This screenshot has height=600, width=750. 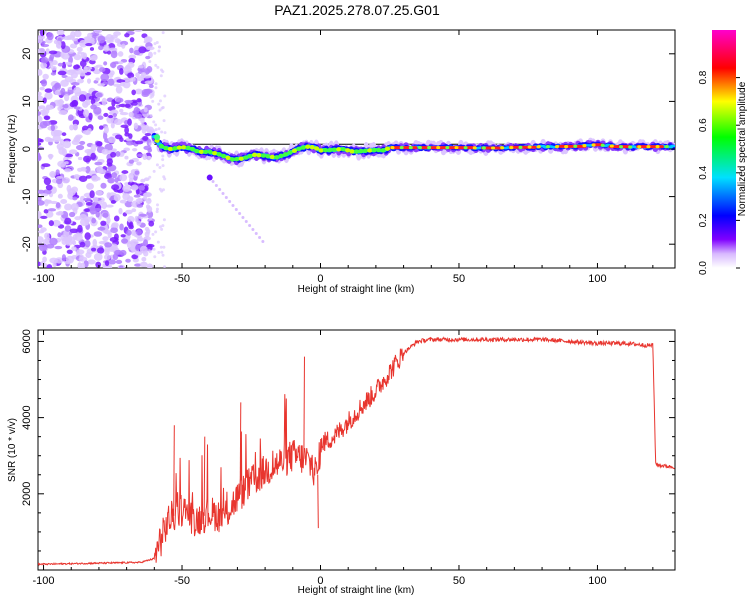 What do you see at coordinates (44, 581) in the screenshot?
I see `x-tick-label: -100` at bounding box center [44, 581].